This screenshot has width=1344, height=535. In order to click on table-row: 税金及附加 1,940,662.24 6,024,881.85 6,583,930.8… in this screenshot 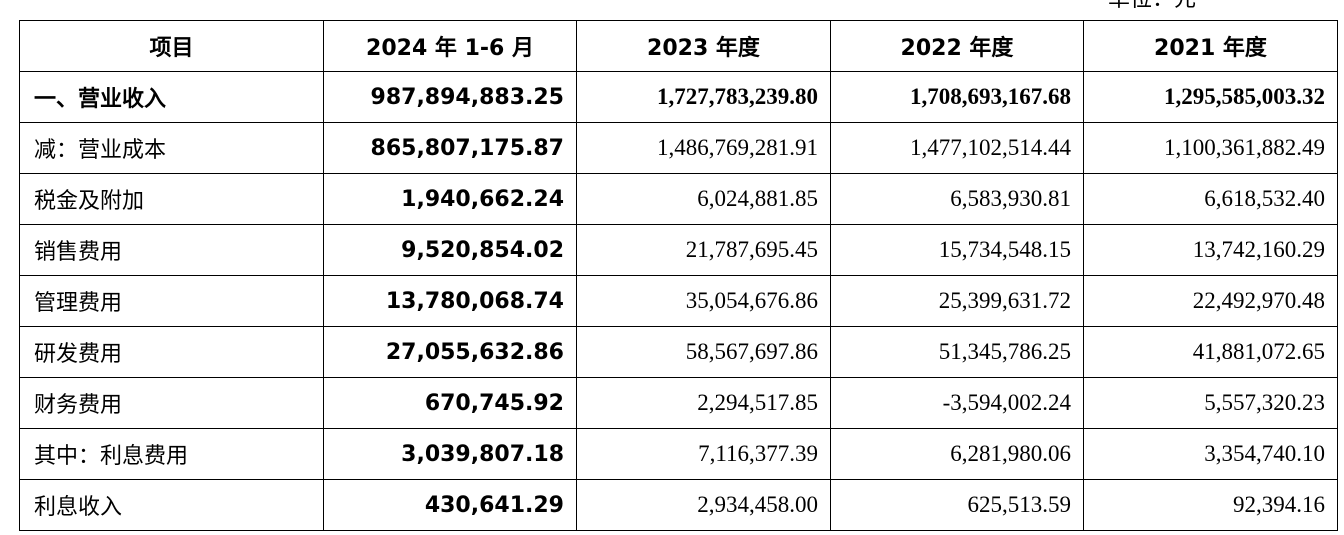, I will do `click(678, 199)`.